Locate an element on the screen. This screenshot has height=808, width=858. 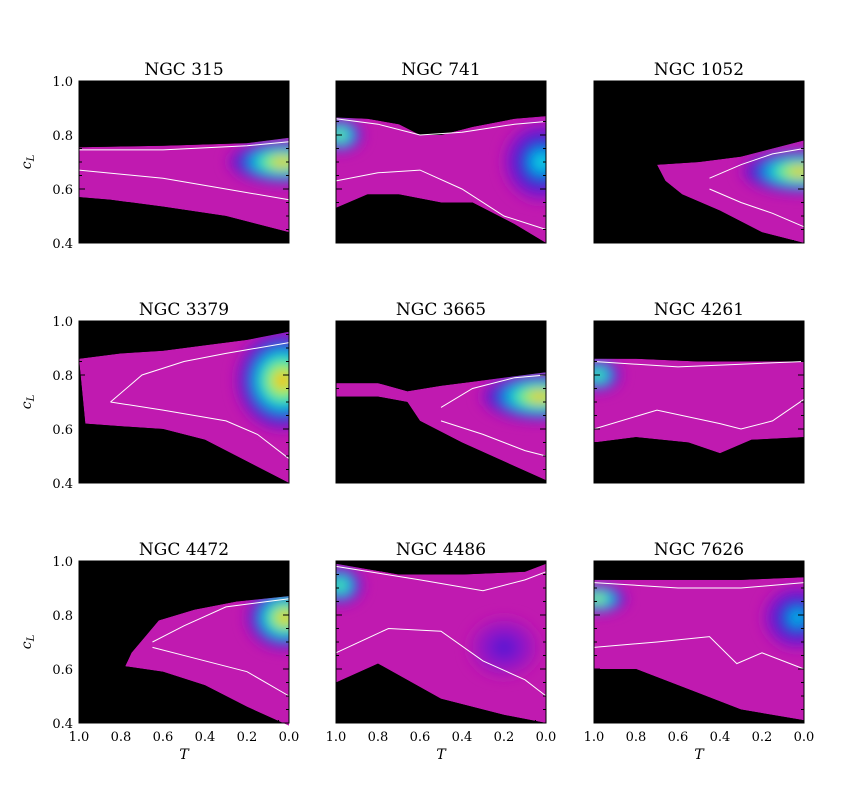
panel-ngc-3665: NGC 3665 is located at coordinates (441, 392).